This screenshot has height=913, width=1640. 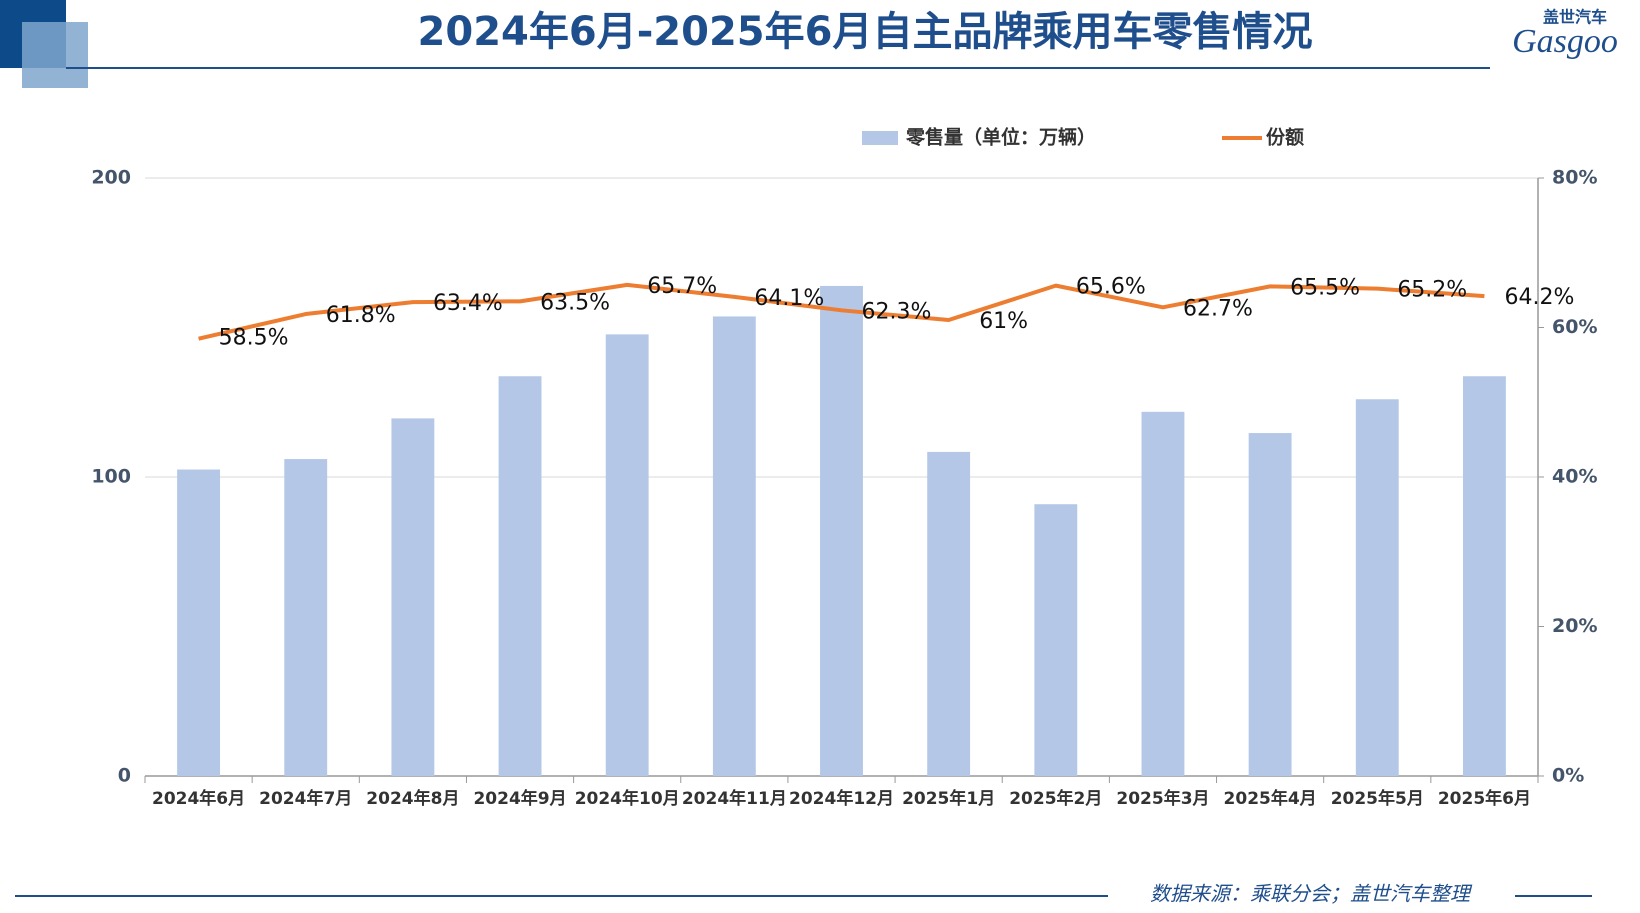 I want to click on legend-swatch, so click(x=880, y=138).